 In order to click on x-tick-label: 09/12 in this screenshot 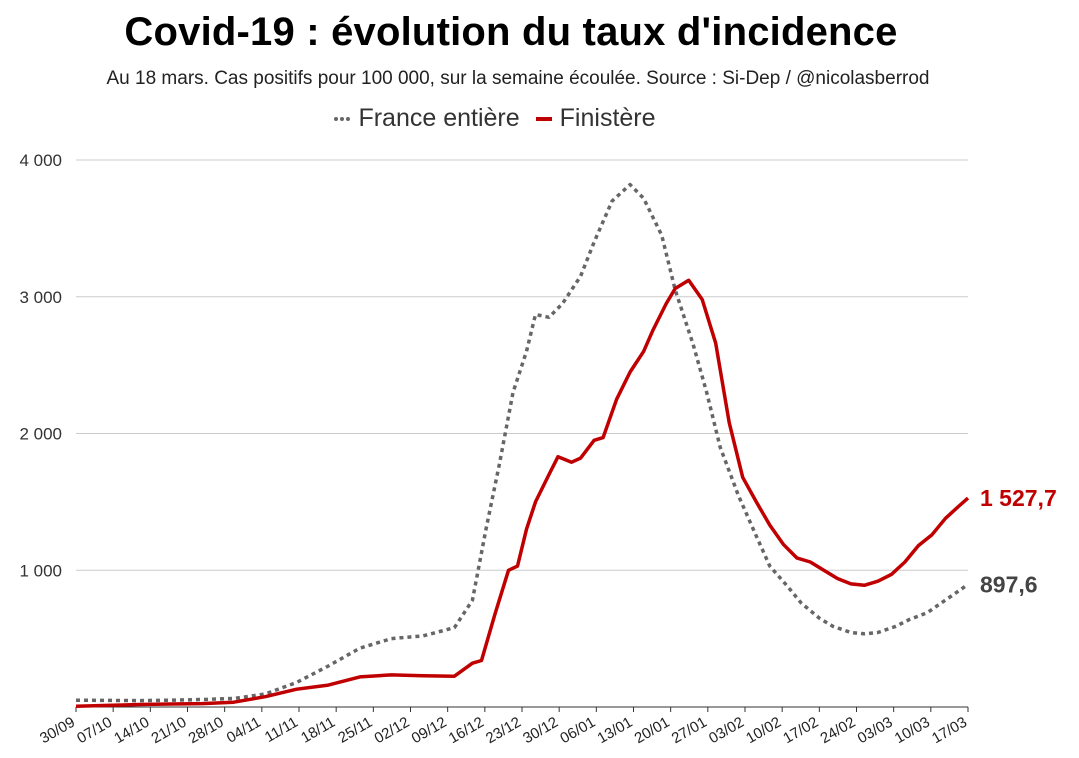, I will do `click(429, 730)`.